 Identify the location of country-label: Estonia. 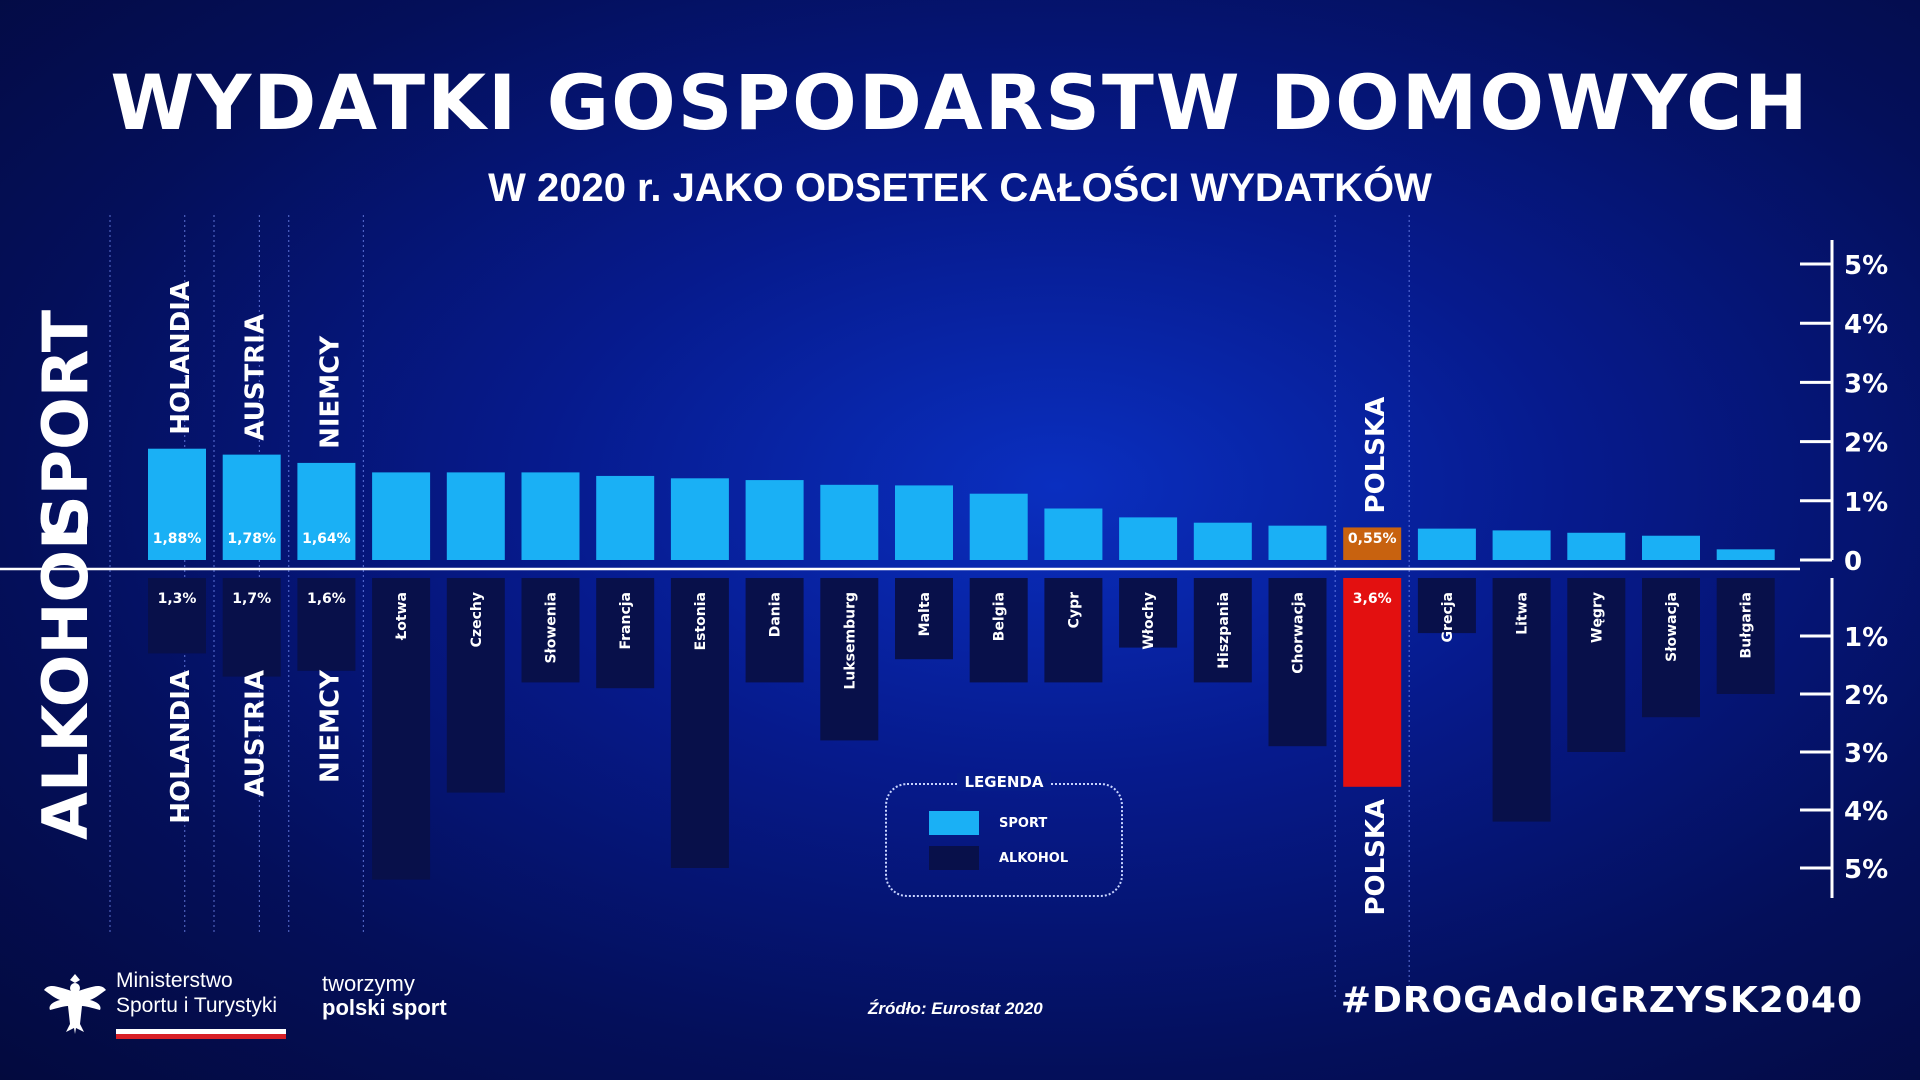
(701, 621).